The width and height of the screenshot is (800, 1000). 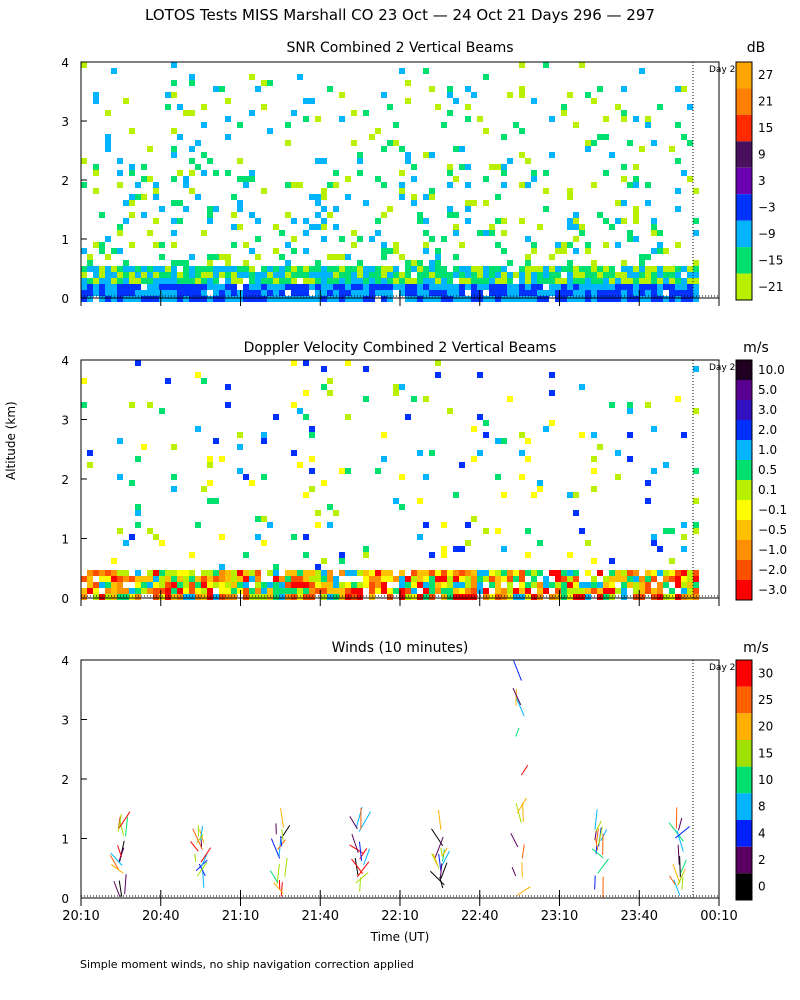 I want to click on y-tick-label: 2, so click(x=65, y=780).